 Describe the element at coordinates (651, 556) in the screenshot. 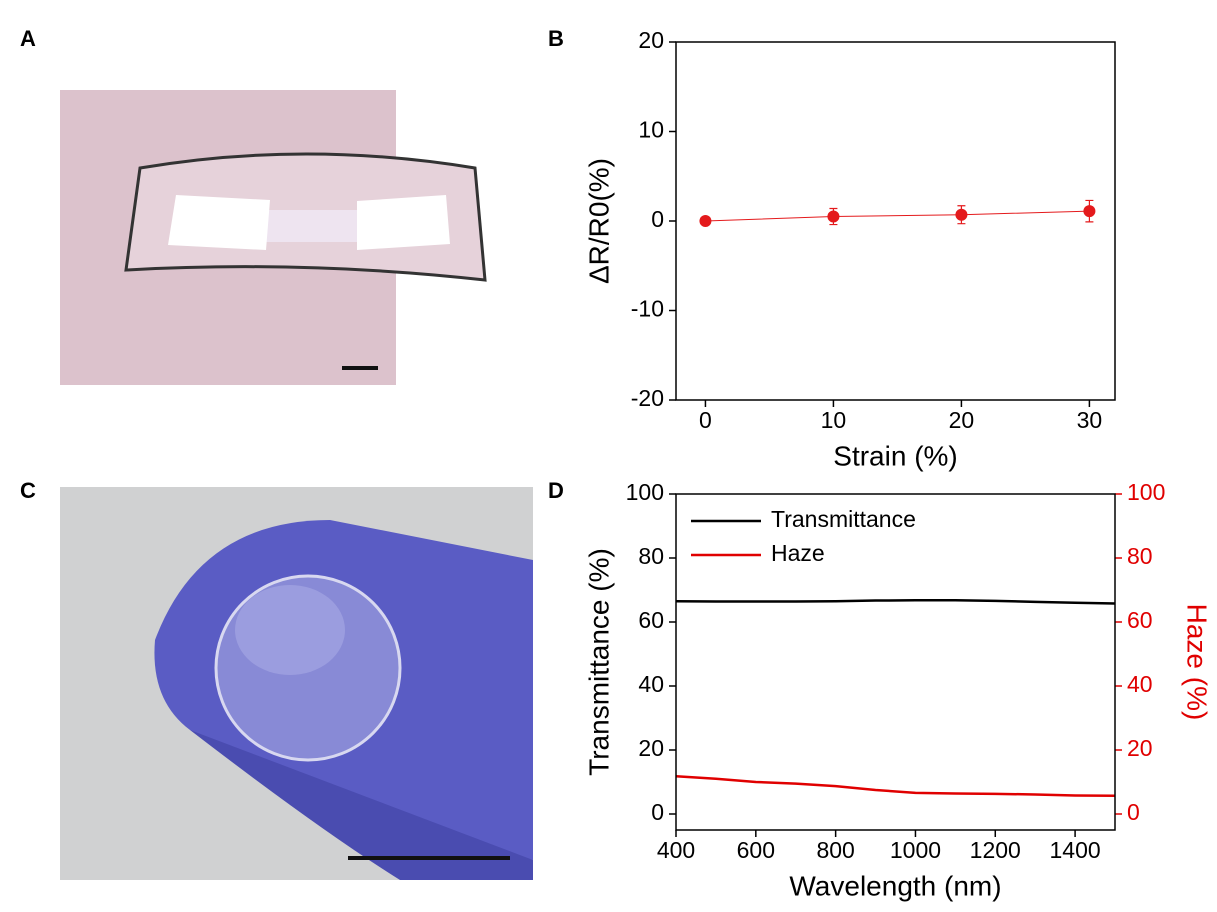

I see `y-tick-label: 80` at that location.